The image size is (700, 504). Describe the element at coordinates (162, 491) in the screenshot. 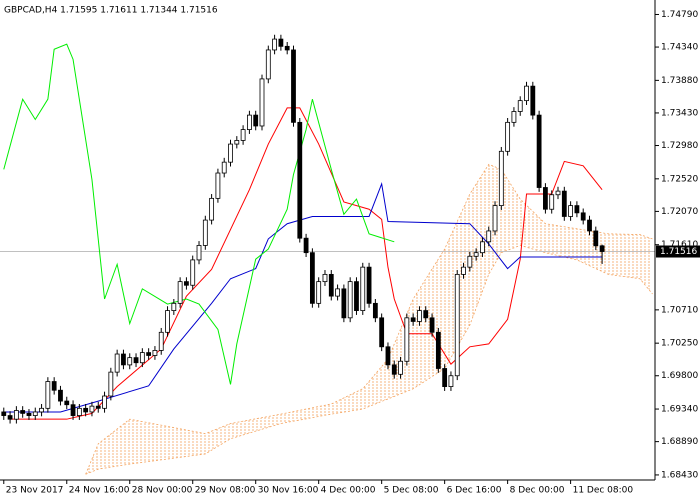

I see `x-tick-label: 28 Nov 00:00` at that location.